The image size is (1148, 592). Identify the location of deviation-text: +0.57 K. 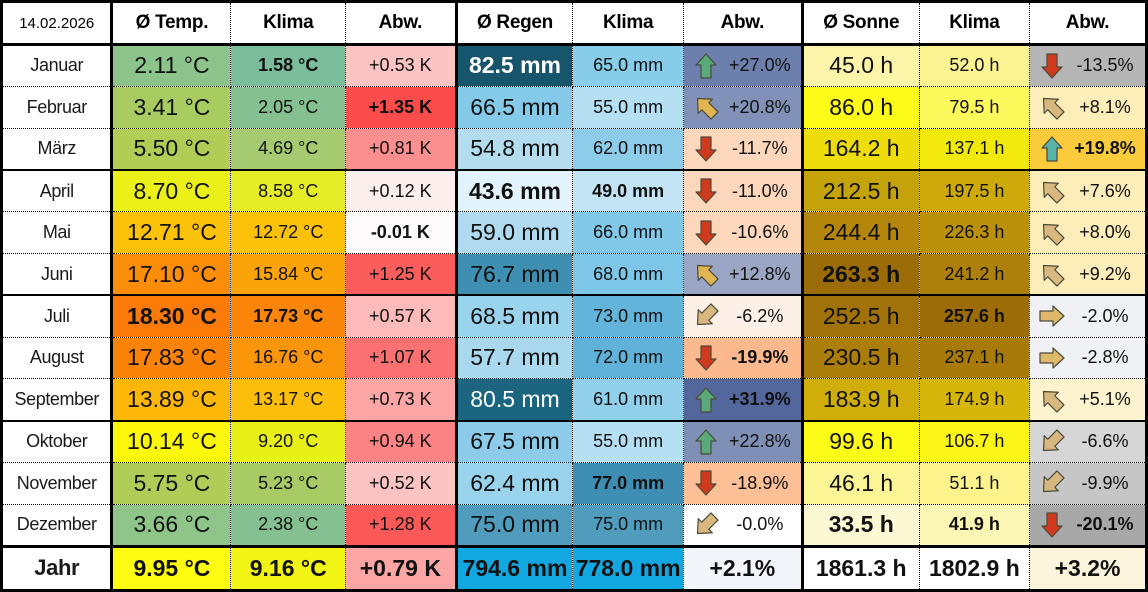
(400, 315).